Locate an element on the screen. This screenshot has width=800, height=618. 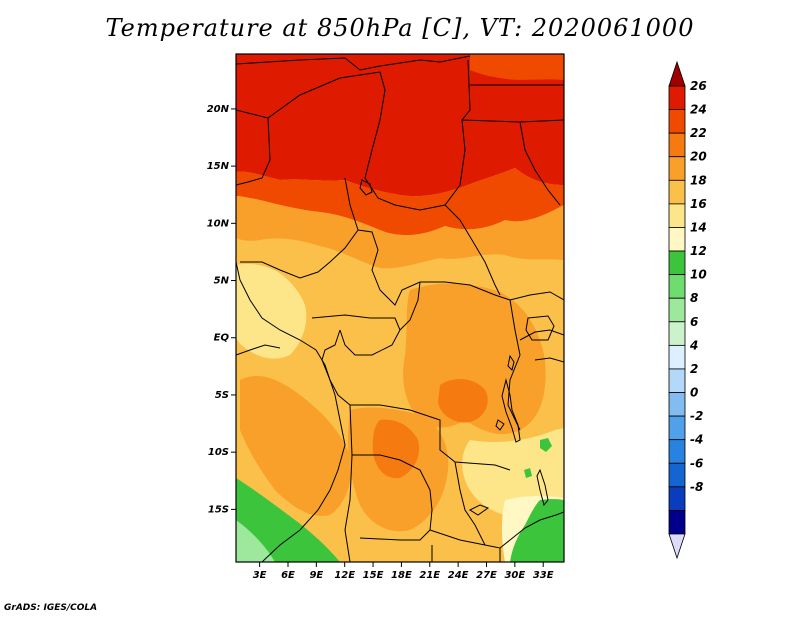
lake-victoria is located at coordinates (540, 328).